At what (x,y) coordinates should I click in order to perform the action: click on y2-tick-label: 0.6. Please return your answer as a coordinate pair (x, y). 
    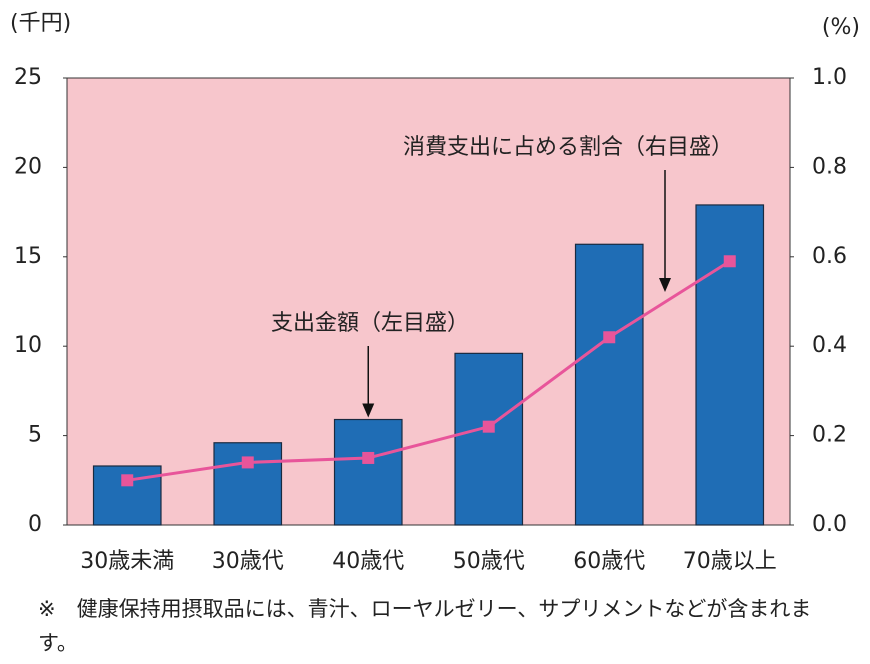
    Looking at the image, I should click on (829, 256).